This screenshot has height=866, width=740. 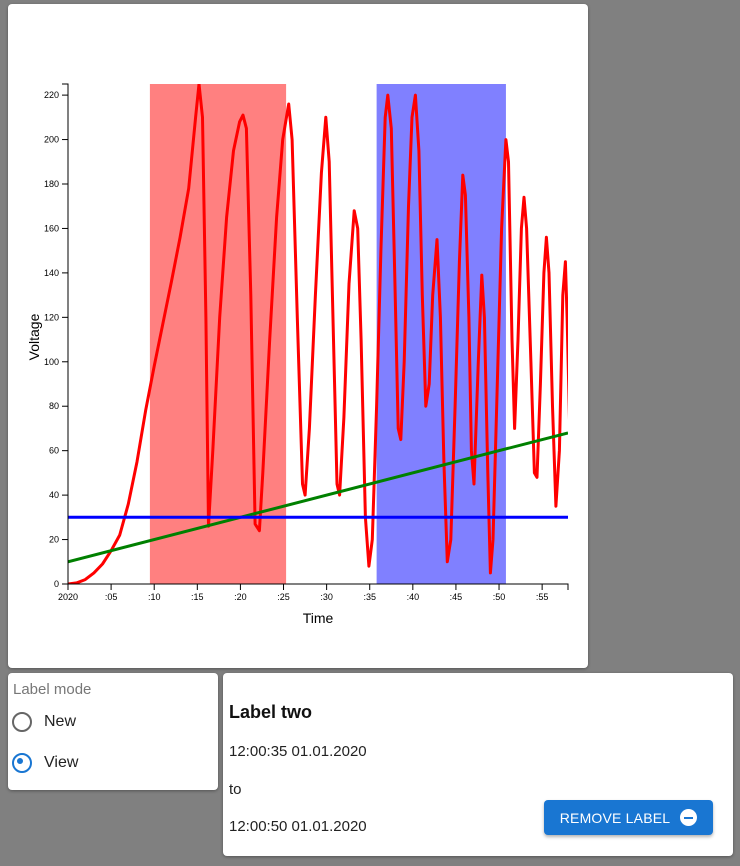 I want to click on radio-option-new: New, so click(x=44, y=722).